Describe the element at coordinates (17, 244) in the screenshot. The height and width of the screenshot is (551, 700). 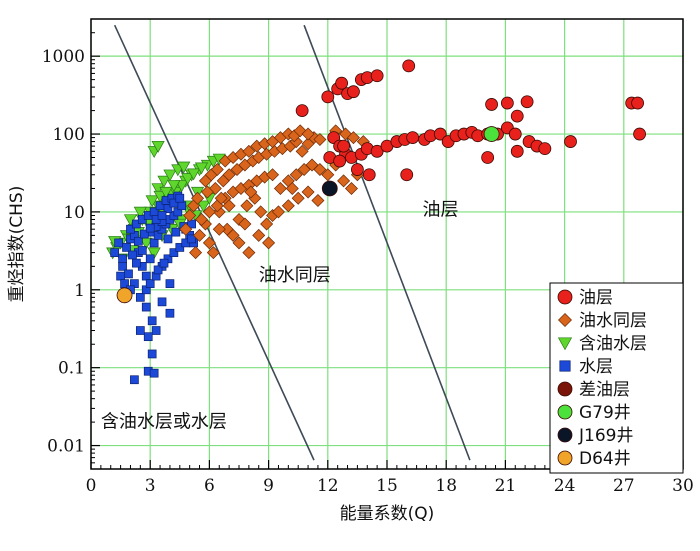
I see `y-axis-title: 重烃指数(CHS)` at that location.